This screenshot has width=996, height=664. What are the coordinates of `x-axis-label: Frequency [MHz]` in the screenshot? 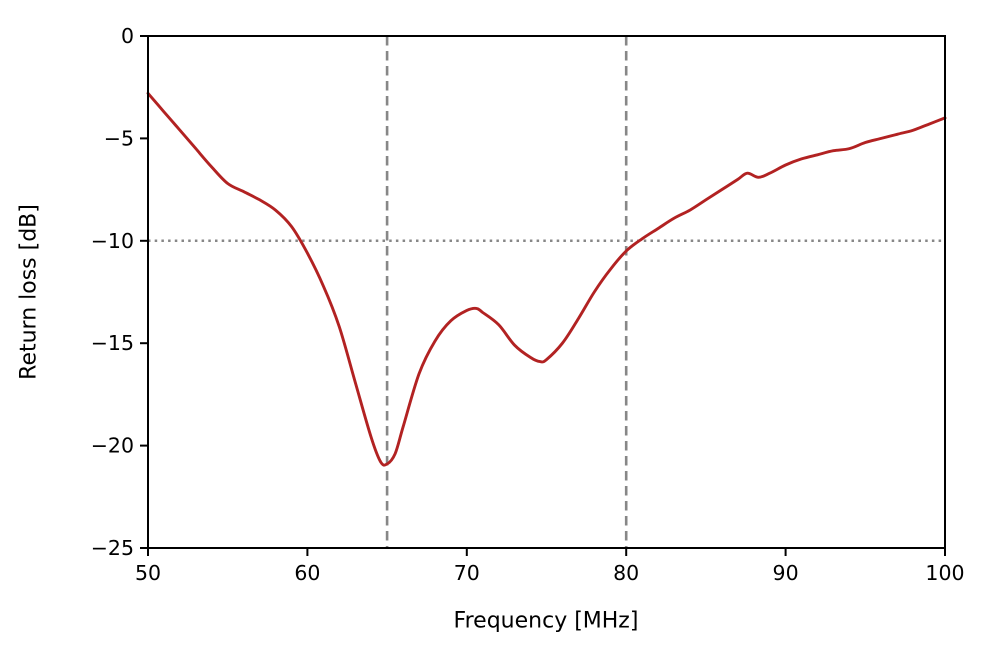 It's located at (546, 621).